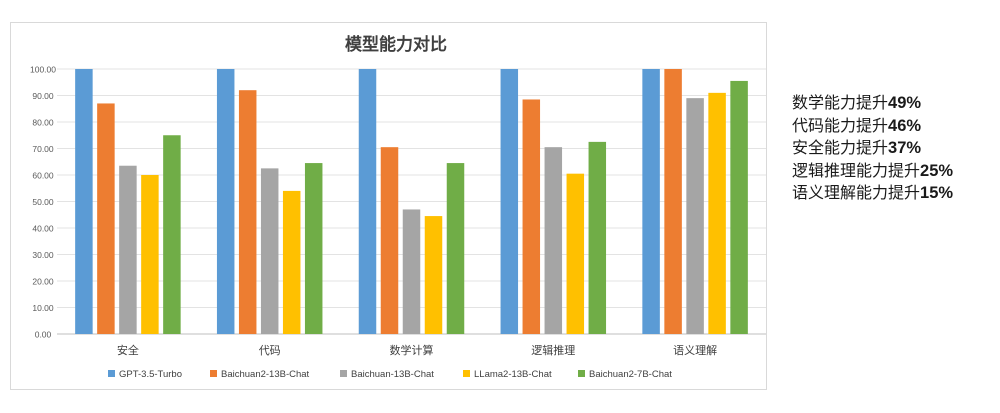  What do you see at coordinates (43, 229) in the screenshot?
I see `y-tick-label: 40.00` at bounding box center [43, 229].